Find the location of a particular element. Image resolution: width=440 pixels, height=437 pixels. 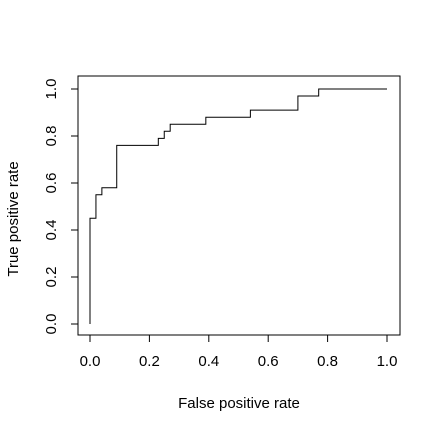

y-tick-label: 0.2 is located at coordinates (51, 277).